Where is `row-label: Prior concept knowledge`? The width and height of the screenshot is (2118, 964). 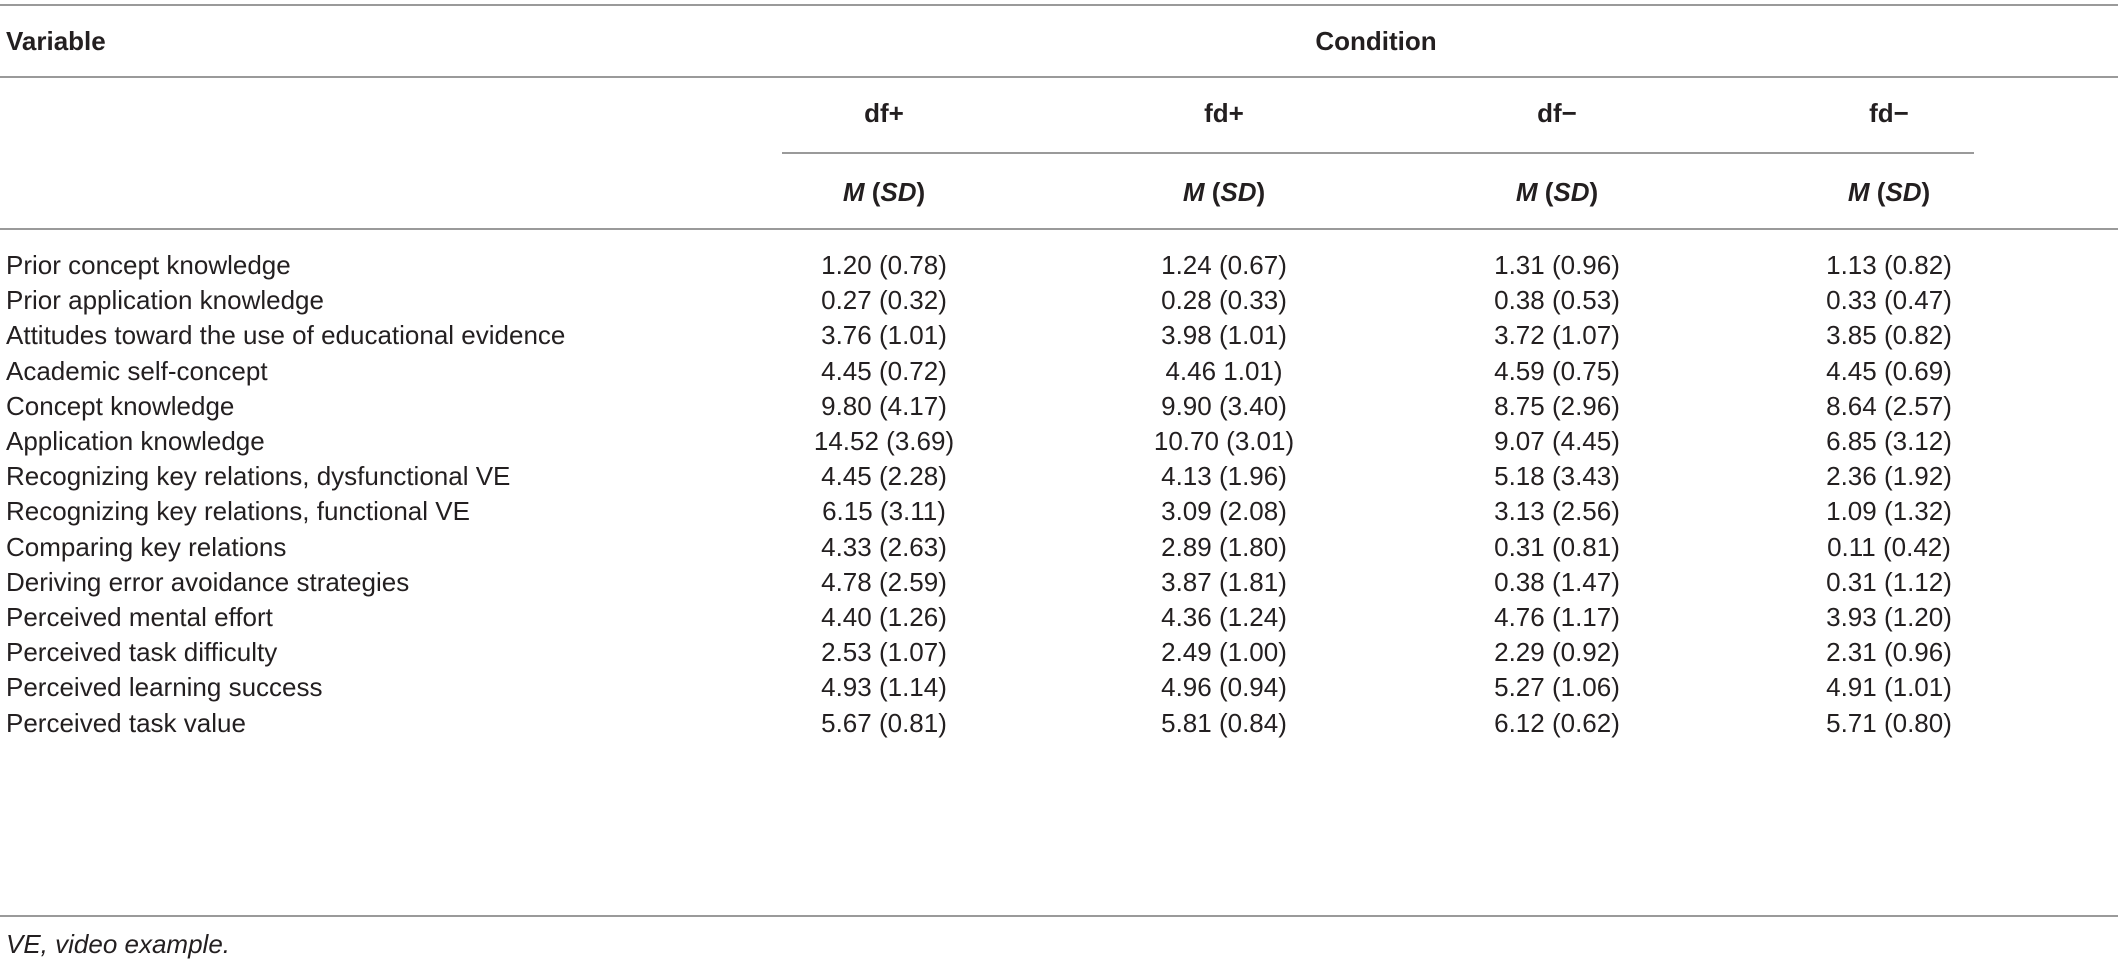
row-label: Prior concept knowledge is located at coordinates (148, 265).